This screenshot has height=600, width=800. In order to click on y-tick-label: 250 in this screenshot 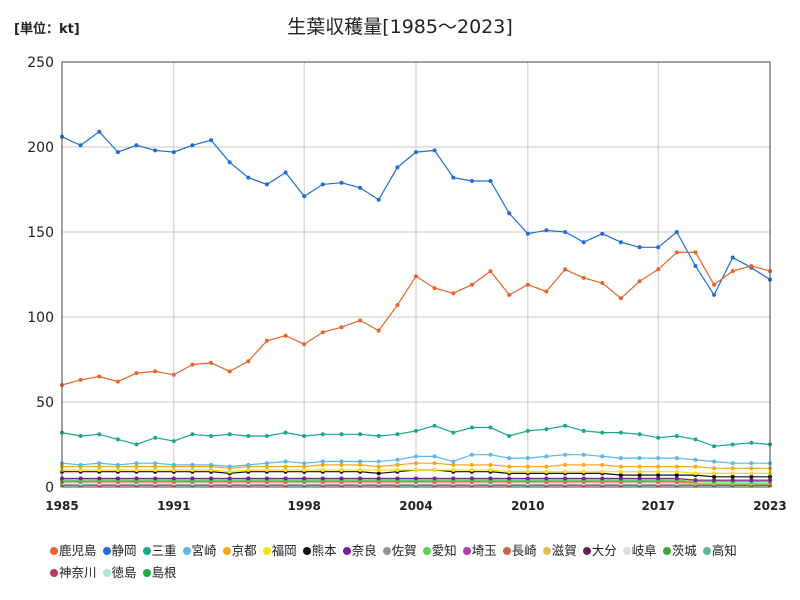, I will do `click(40, 63)`.